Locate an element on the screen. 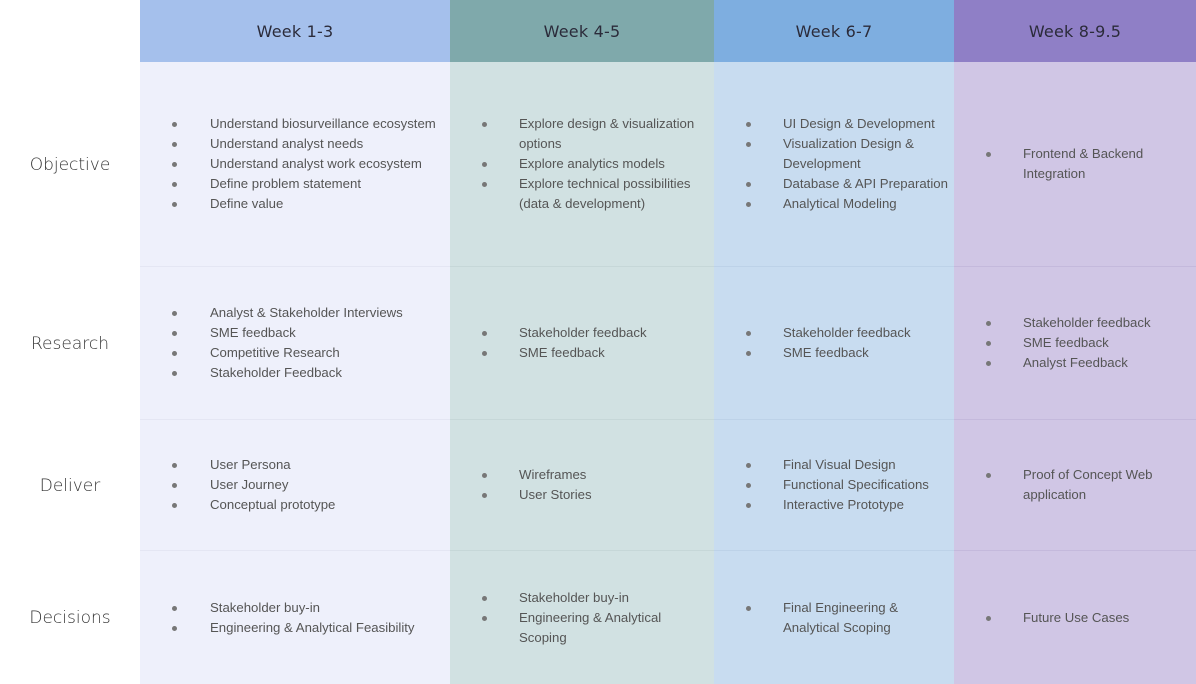  bullet-text: Understand analyst needs is located at coordinates (287, 143).